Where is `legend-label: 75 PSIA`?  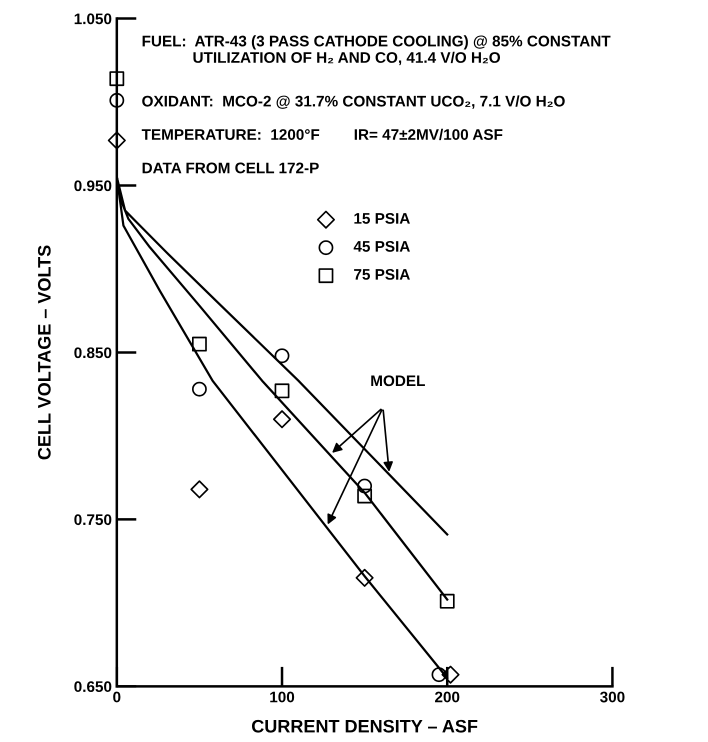
legend-label: 75 PSIA is located at coordinates (382, 274).